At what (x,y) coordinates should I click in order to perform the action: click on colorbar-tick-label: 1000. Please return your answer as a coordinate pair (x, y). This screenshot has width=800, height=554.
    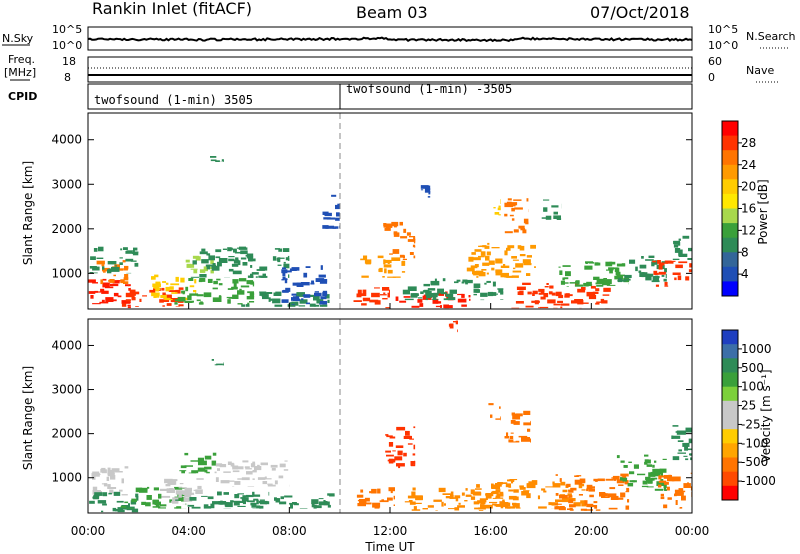
    Looking at the image, I should click on (756, 349).